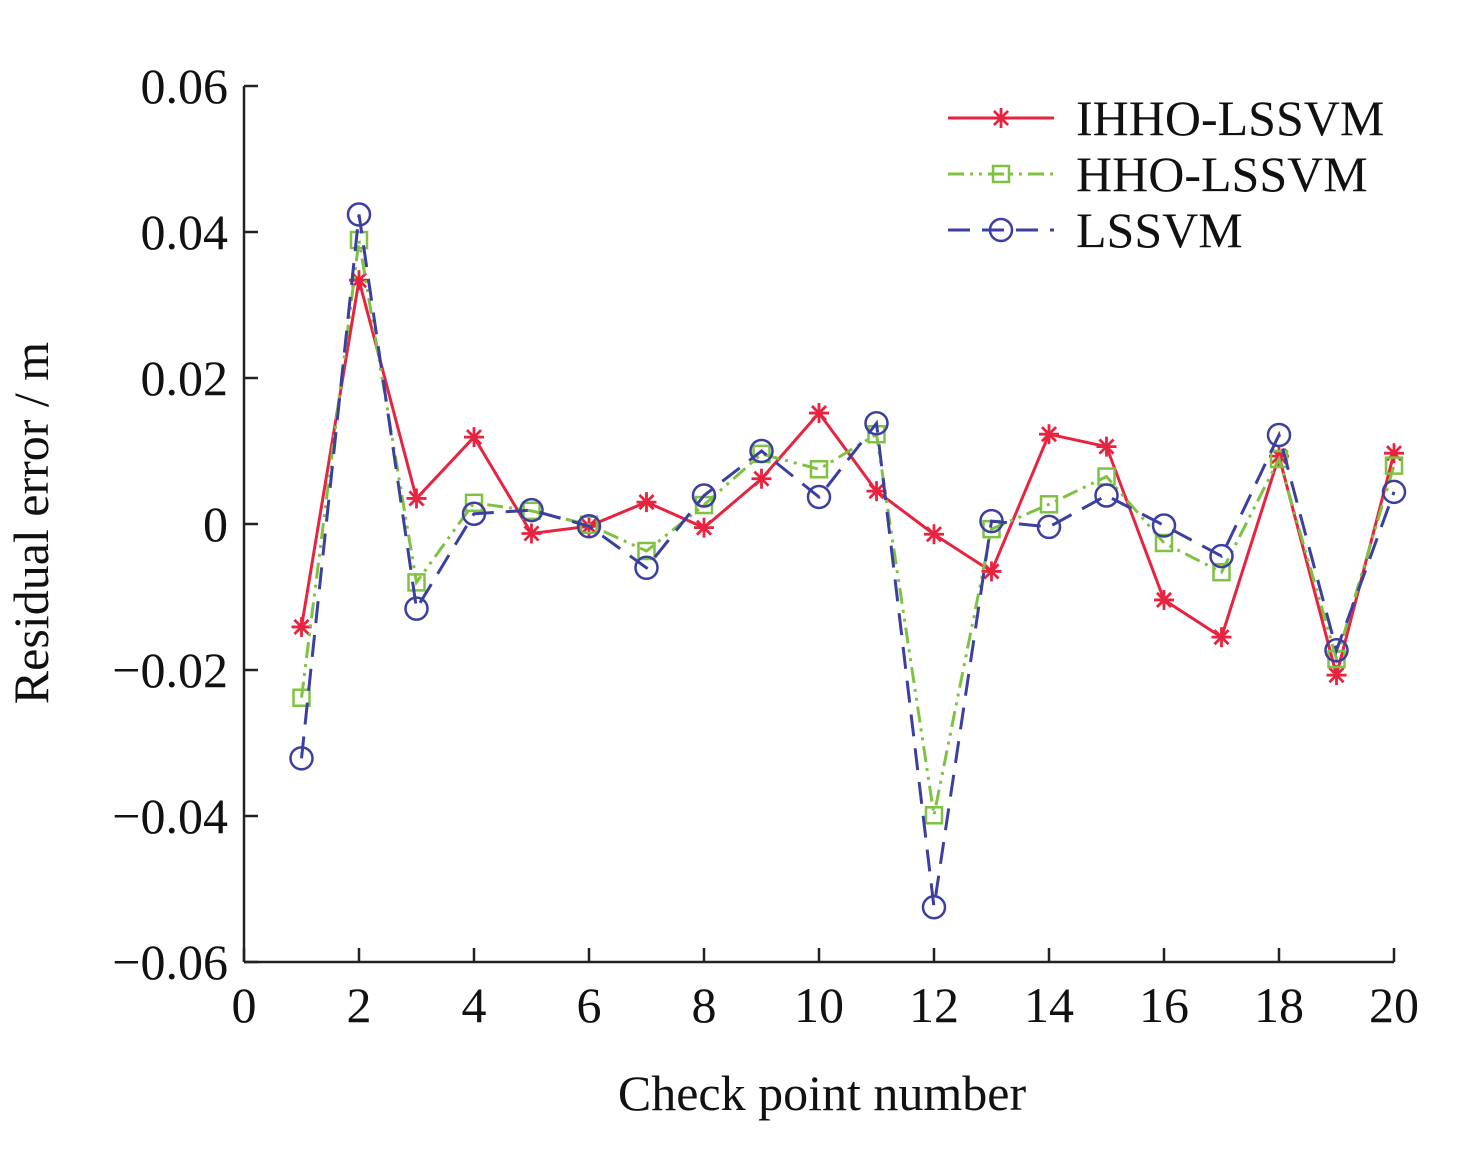 This screenshot has height=1158, width=1476. I want to click on x-tick-label: 12, so click(934, 1005).